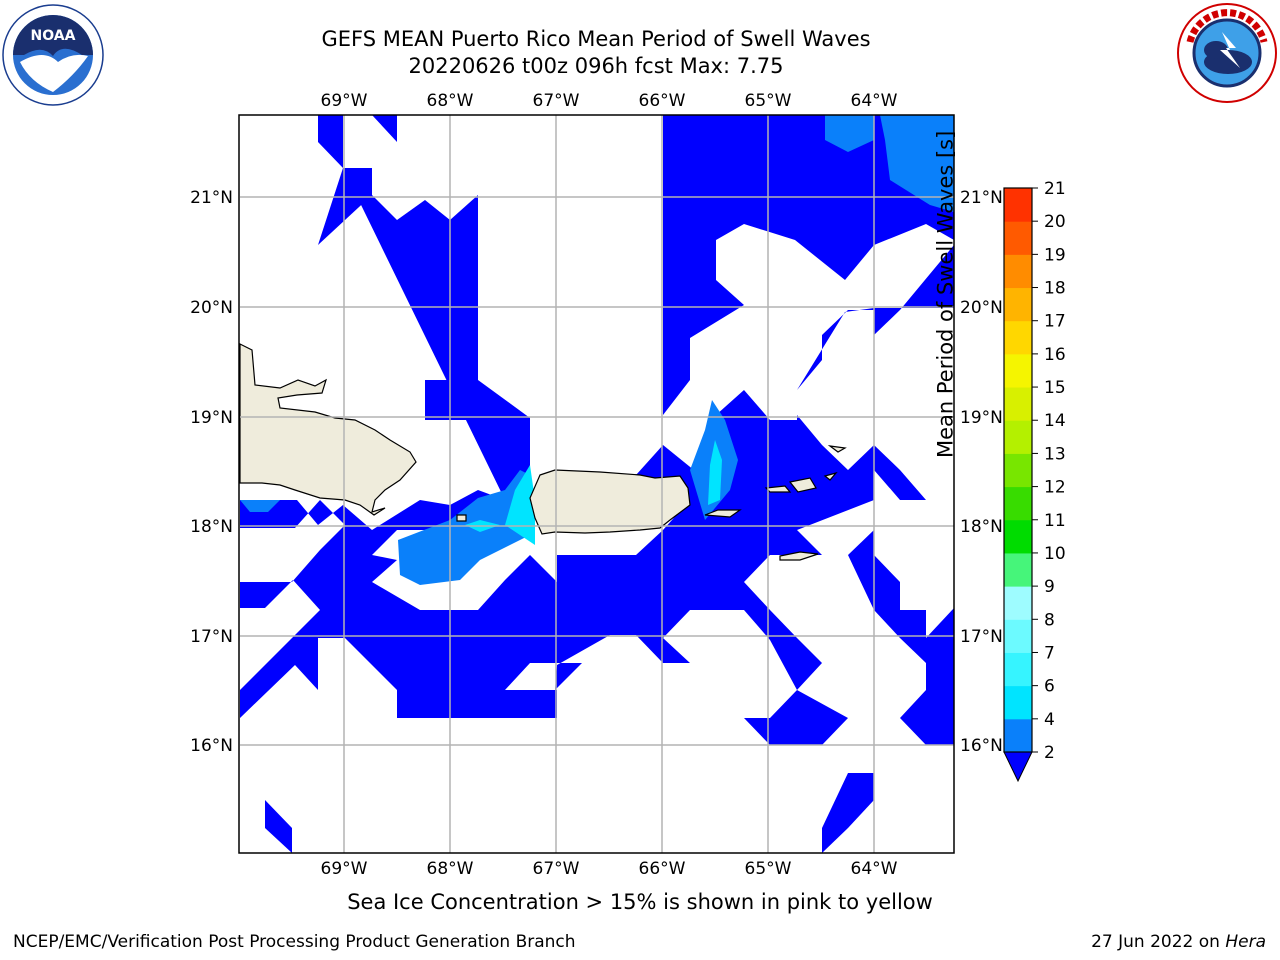  I want to click on colorbar-tick-label: 18, so click(1055, 289).